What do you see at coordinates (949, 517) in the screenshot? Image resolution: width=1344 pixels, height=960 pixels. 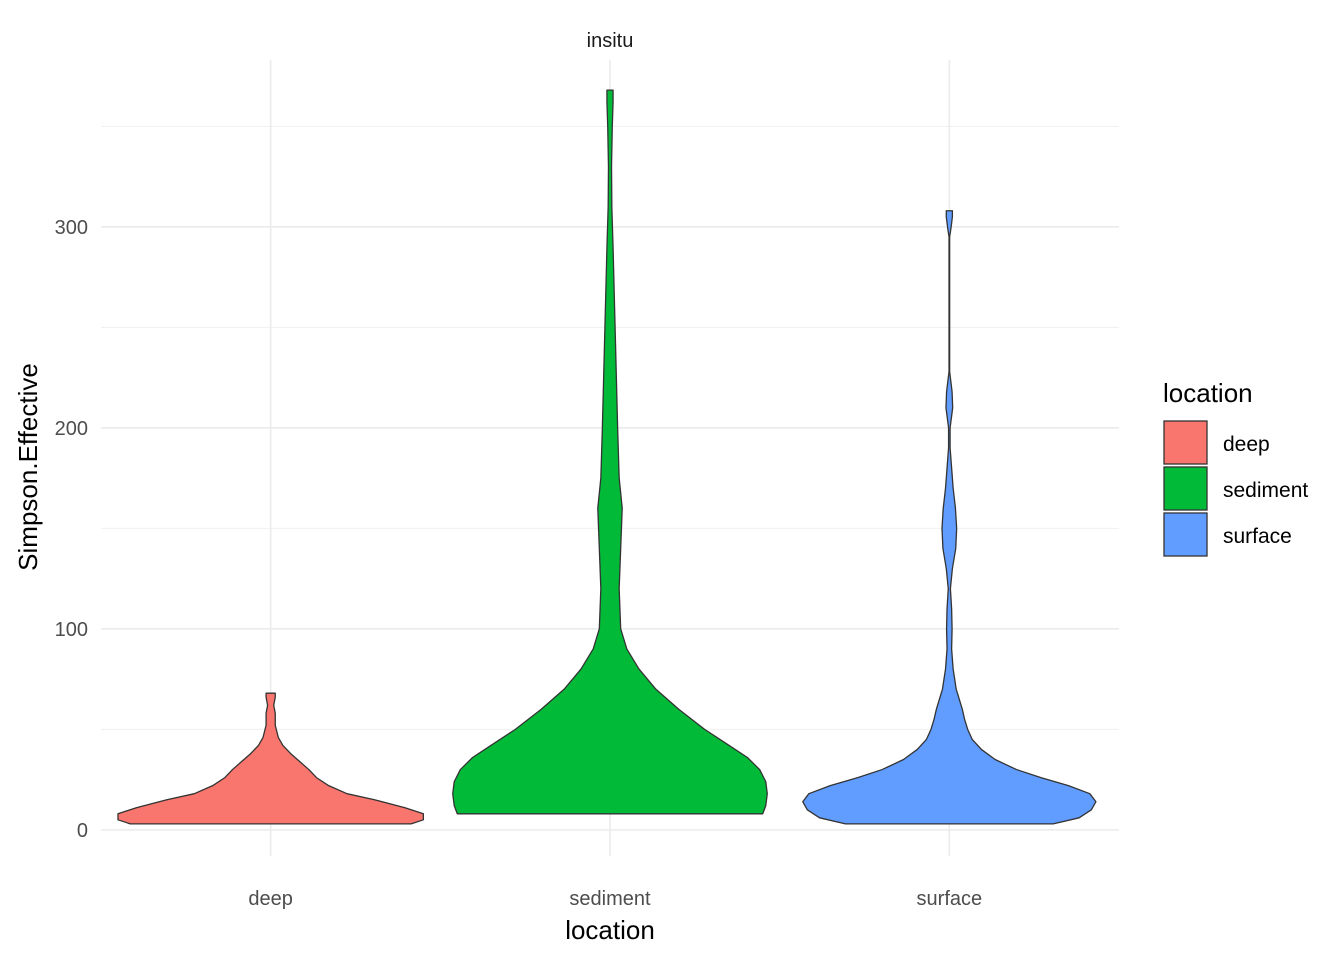 I see `violin-surface` at bounding box center [949, 517].